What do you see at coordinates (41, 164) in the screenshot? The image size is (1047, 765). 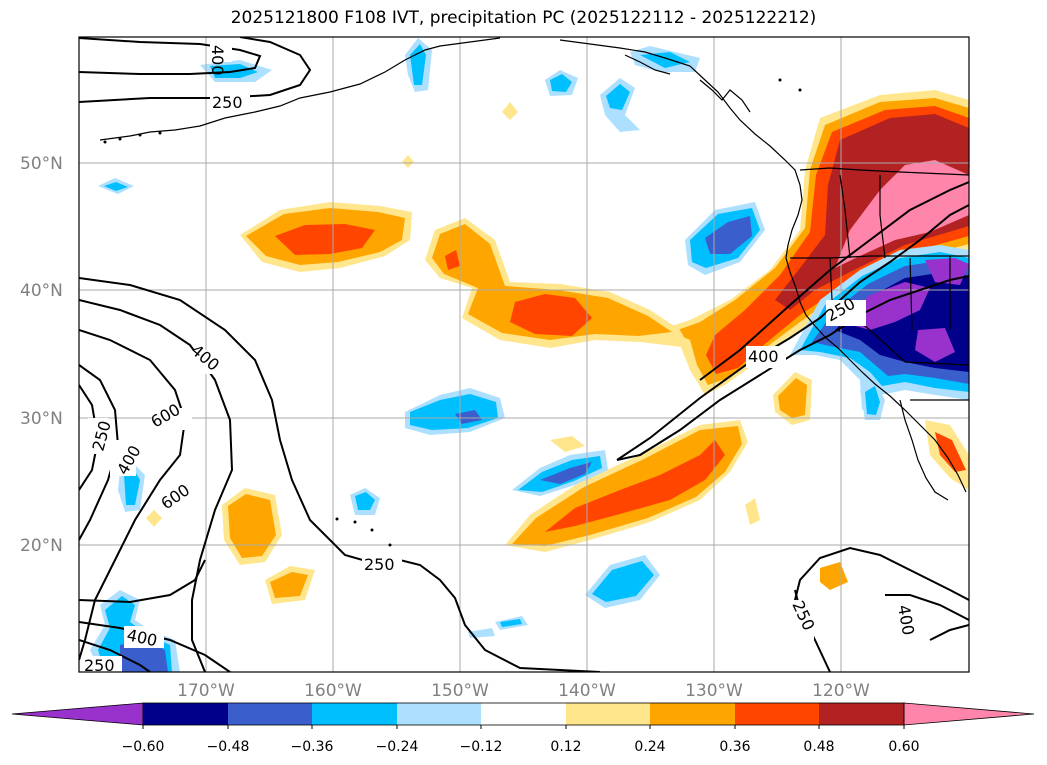 I see `lat-label-50n: 50°N` at bounding box center [41, 164].